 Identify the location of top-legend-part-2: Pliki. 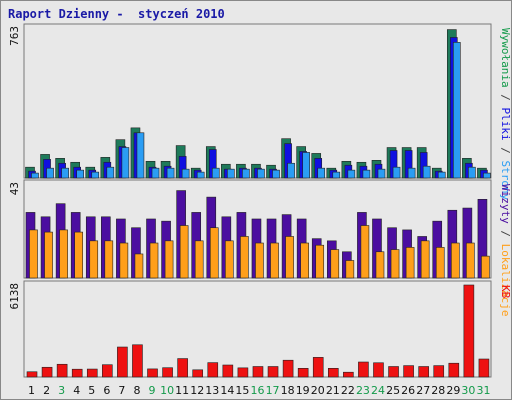
(505, 123).